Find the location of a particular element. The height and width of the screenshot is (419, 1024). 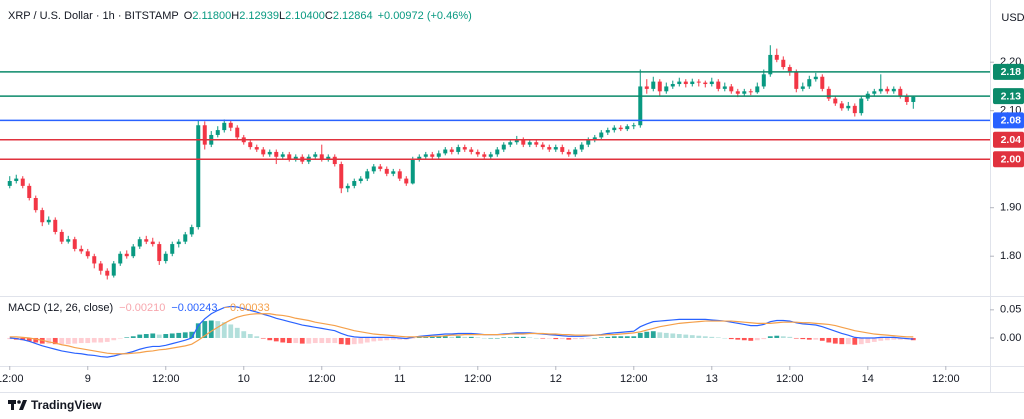

y-tick-label: 2.20 is located at coordinates (1010, 62).